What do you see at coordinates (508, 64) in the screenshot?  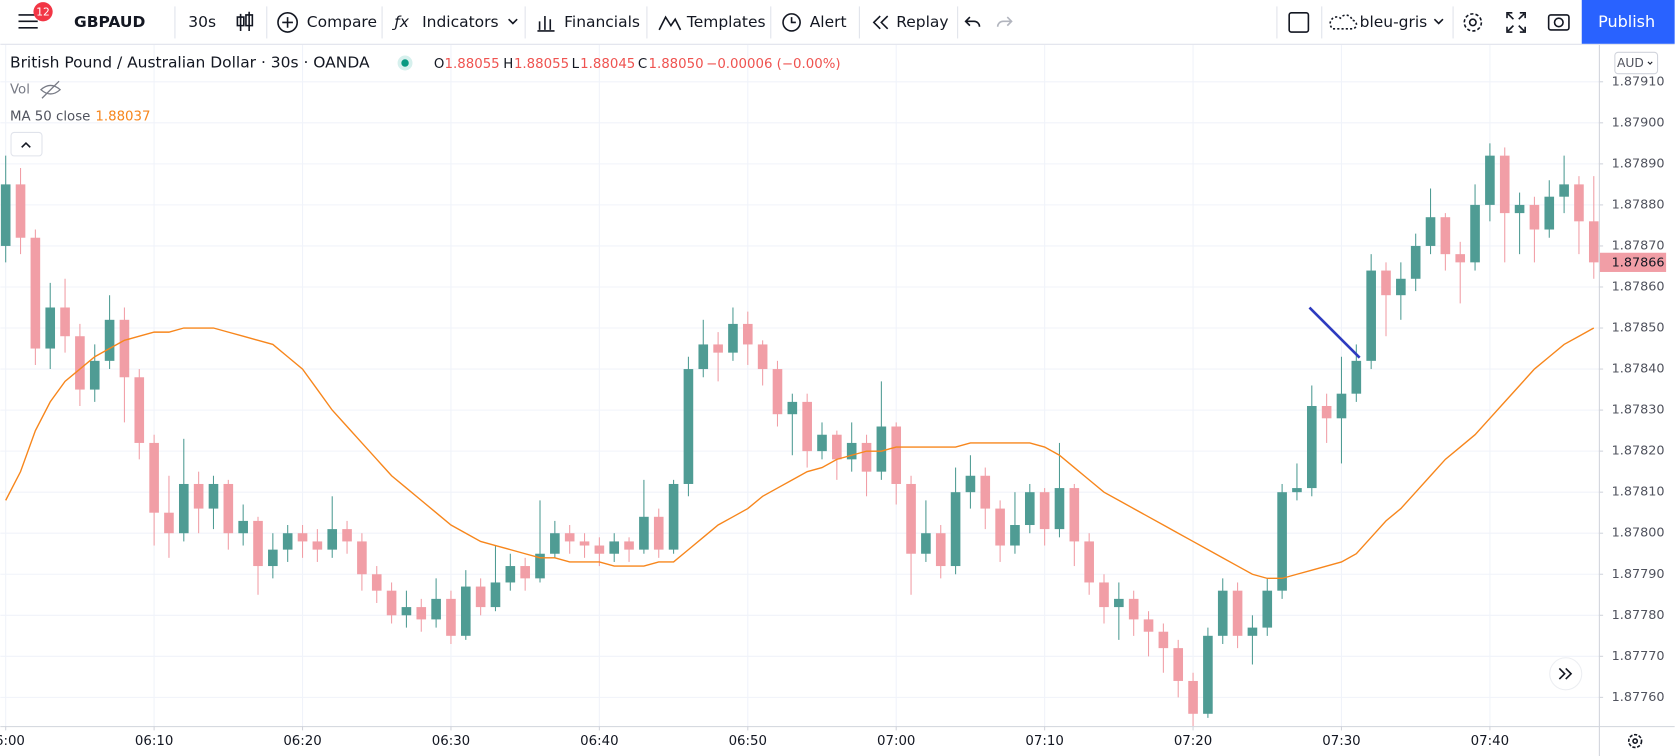 I see `high-label: H` at bounding box center [508, 64].